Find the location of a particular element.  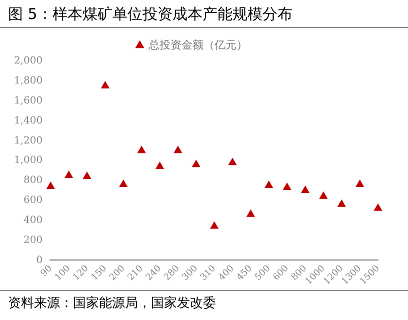

text: 资料来源：国家能源局，国家发改委 is located at coordinates (204, 302).